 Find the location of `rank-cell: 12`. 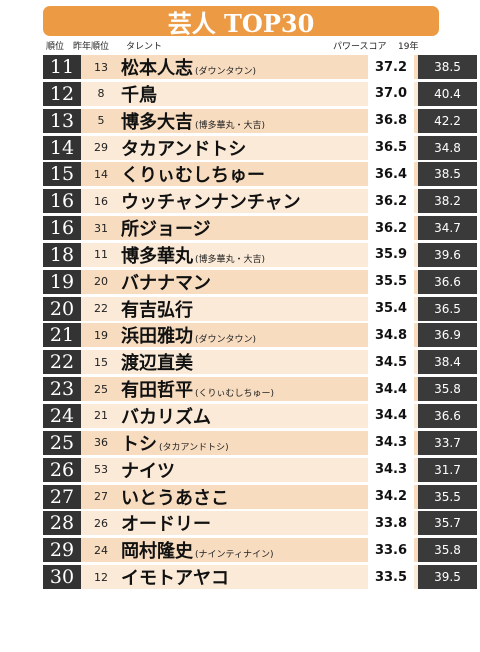

rank-cell: 12 is located at coordinates (62, 93).